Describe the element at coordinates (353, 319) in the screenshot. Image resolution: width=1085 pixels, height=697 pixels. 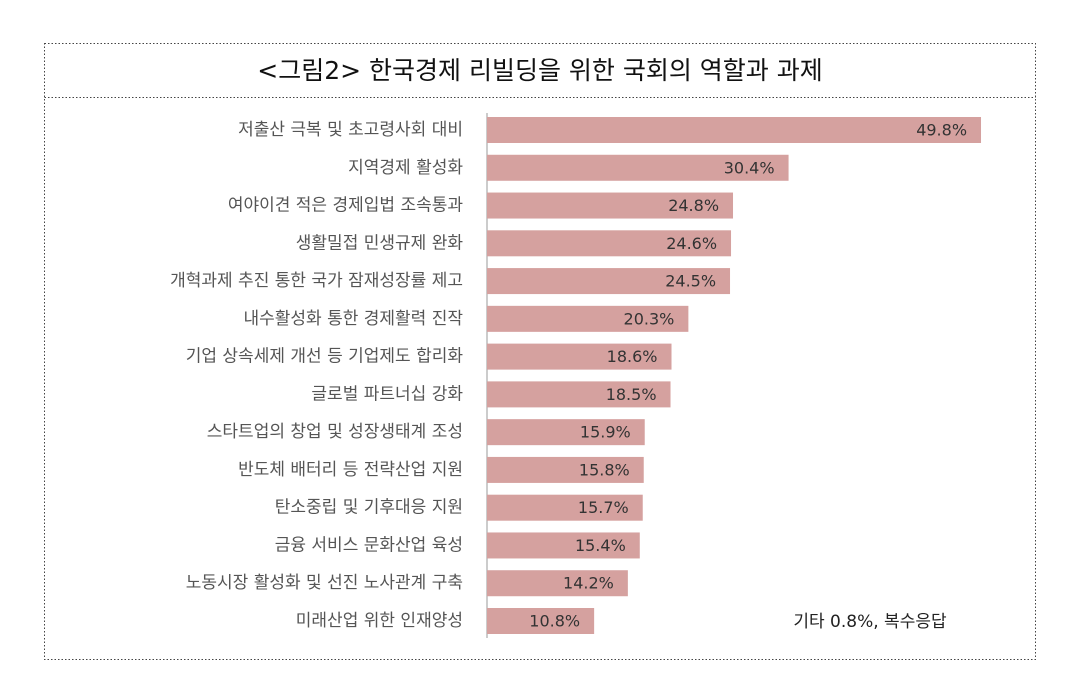
I see `category-label: 내수활성화 통한 경제활력 진작` at that location.